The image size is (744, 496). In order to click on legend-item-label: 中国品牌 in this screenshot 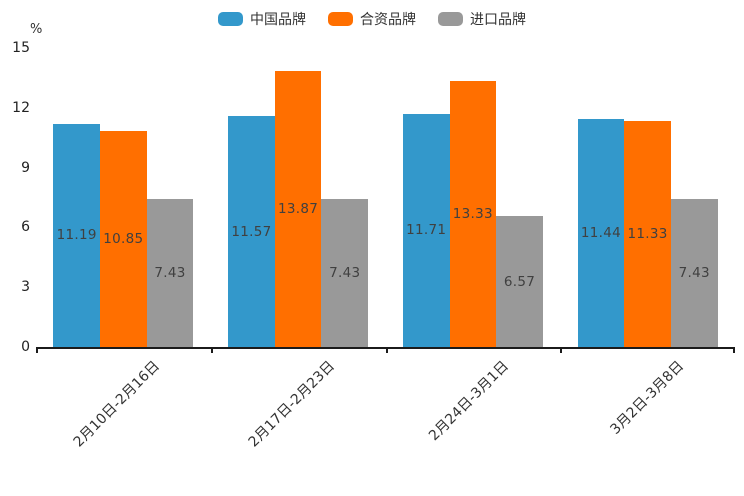, I will do `click(278, 20)`.